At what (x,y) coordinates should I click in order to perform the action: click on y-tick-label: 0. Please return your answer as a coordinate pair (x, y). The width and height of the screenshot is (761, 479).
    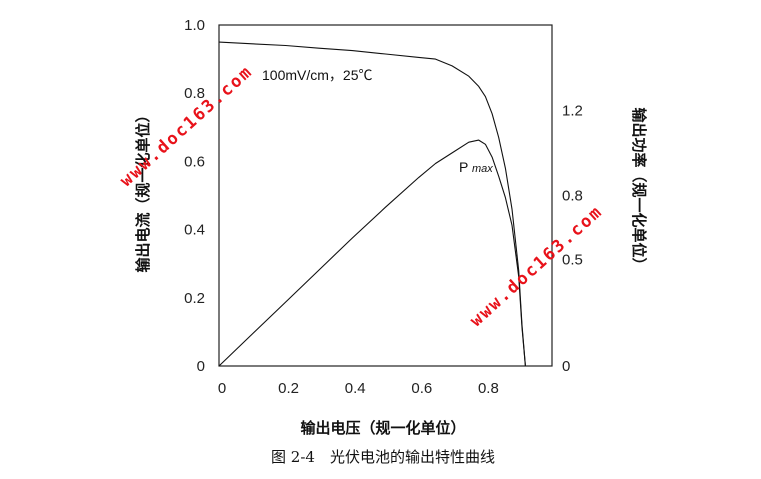
    Looking at the image, I should click on (201, 366).